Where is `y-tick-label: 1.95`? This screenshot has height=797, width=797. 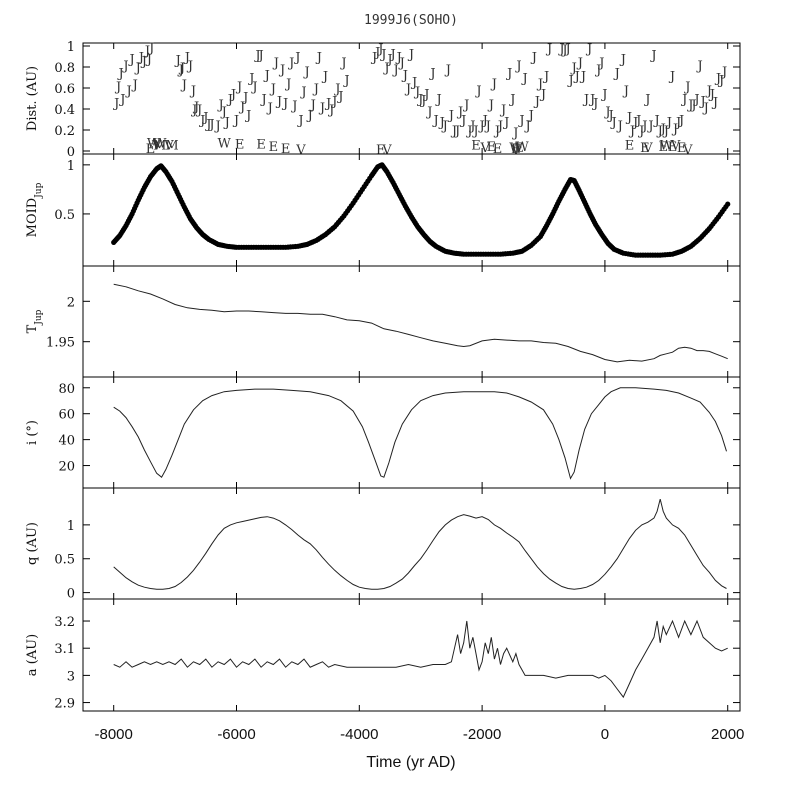 y-tick-label: 1.95 is located at coordinates (60, 343).